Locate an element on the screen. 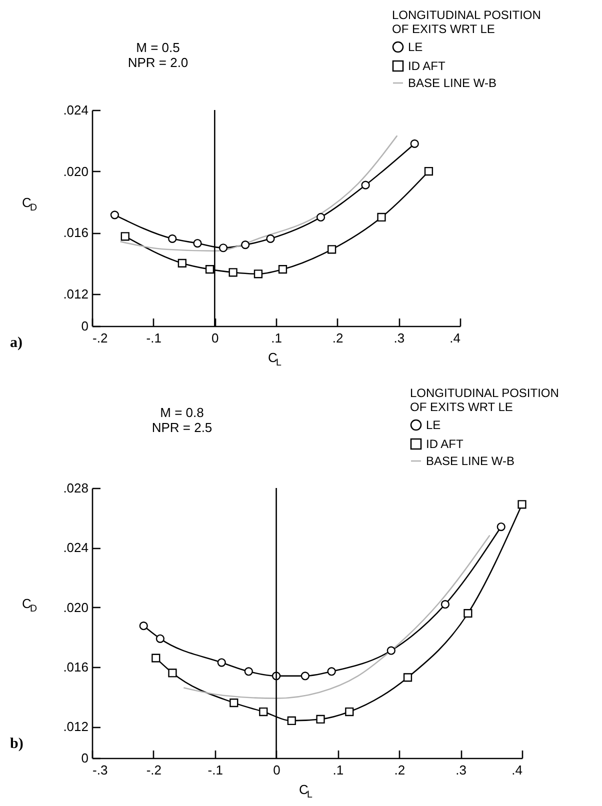 The height and width of the screenshot is (806, 602). text: b) is located at coordinates (17, 744).